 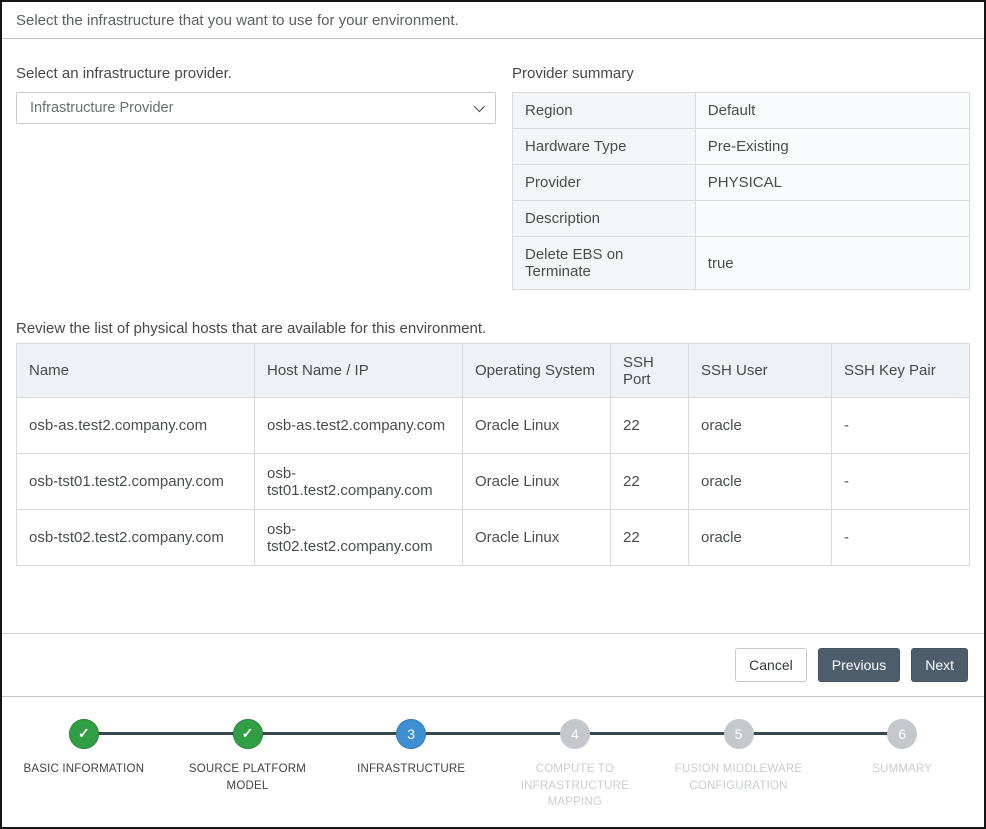 I want to click on wizard-step-basic-information: ✓ BASIC INFORMATION, so click(x=84, y=764).